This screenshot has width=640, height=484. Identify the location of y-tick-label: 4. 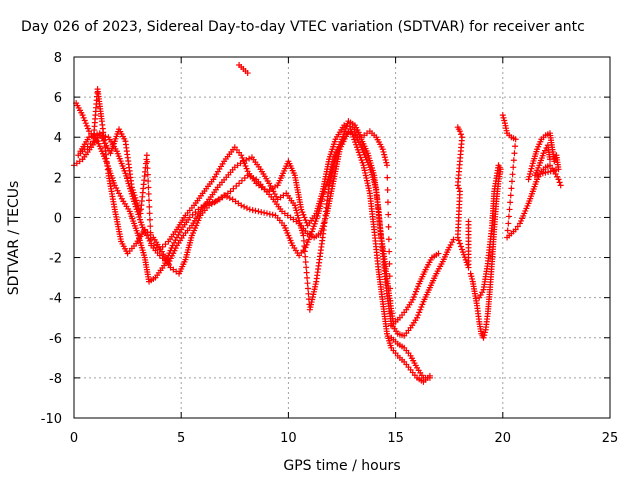
(58, 138).